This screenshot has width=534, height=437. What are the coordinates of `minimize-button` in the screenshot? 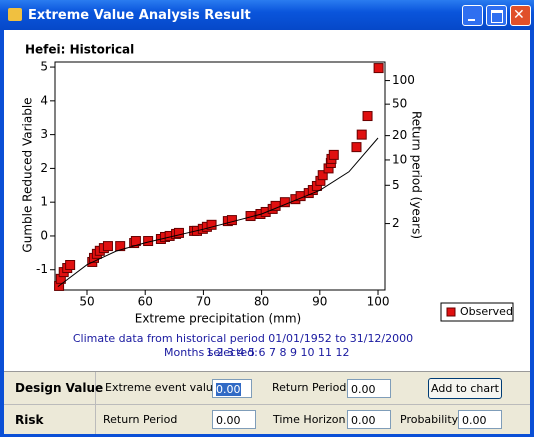 It's located at (472, 15).